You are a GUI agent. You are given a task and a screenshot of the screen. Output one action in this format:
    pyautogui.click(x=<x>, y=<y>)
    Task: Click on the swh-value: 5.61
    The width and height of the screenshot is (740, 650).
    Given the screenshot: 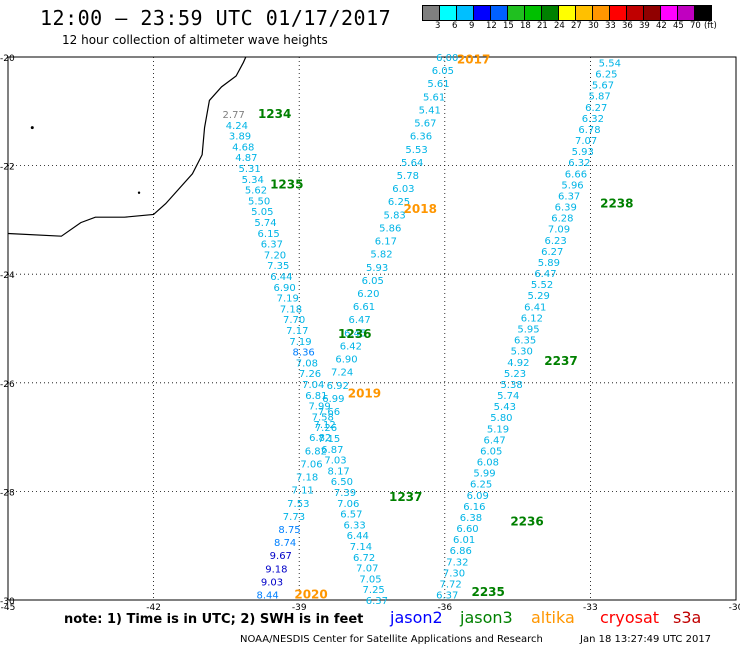 What is the action you would take?
    pyautogui.click(x=434, y=97)
    